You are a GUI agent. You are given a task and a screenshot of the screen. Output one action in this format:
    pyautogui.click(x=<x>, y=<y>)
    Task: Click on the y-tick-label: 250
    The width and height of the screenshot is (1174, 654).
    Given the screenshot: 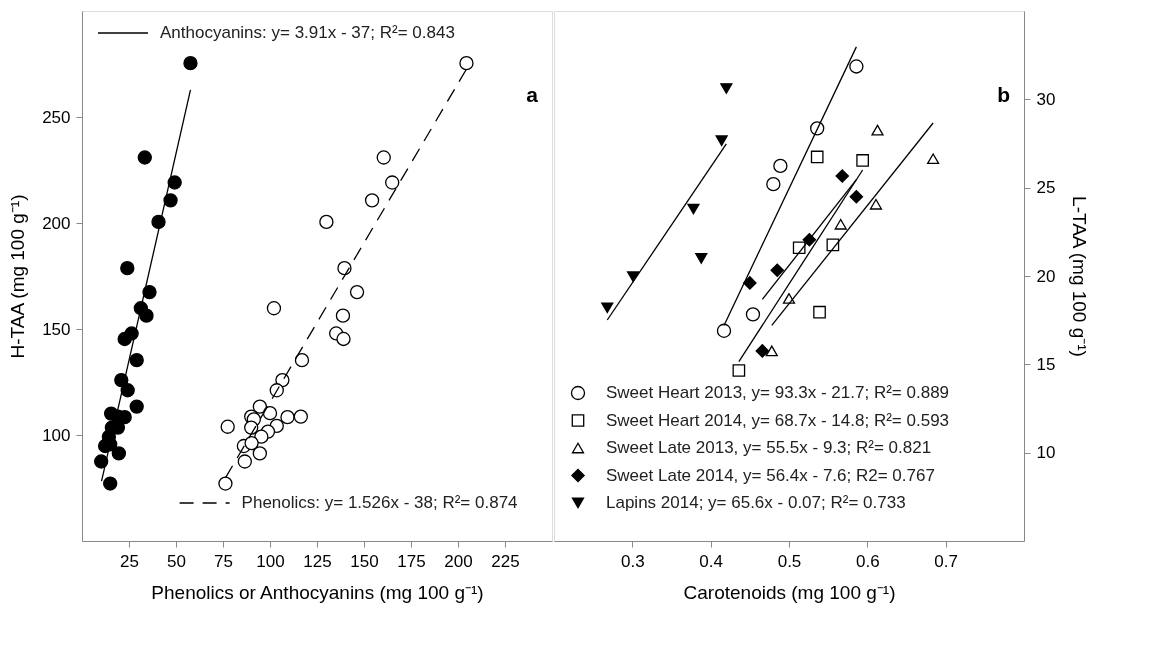 What is the action you would take?
    pyautogui.click(x=56, y=117)
    